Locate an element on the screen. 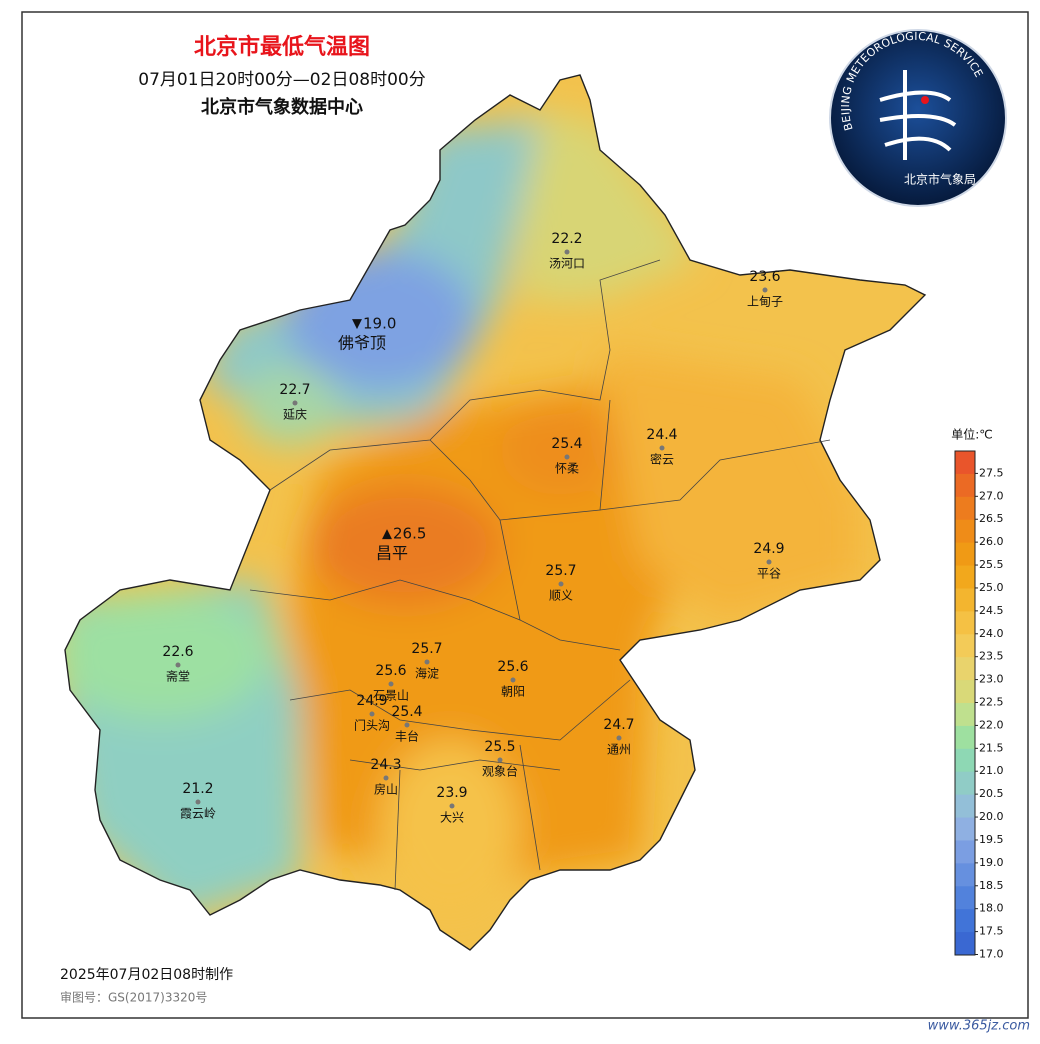 Image resolution: width=1040 pixels, height=1044 pixels. station-name: 怀柔 is located at coordinates (567, 469).